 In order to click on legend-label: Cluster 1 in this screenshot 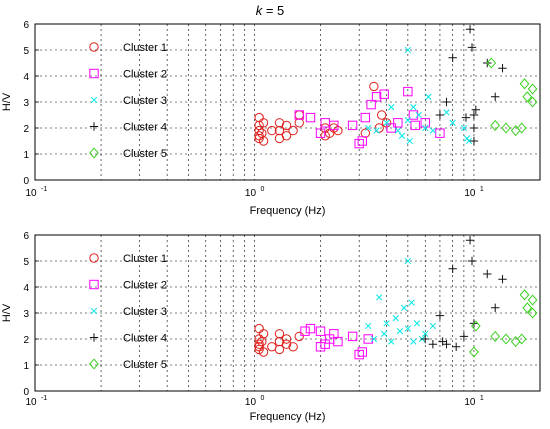, I will do `click(145, 259)`.